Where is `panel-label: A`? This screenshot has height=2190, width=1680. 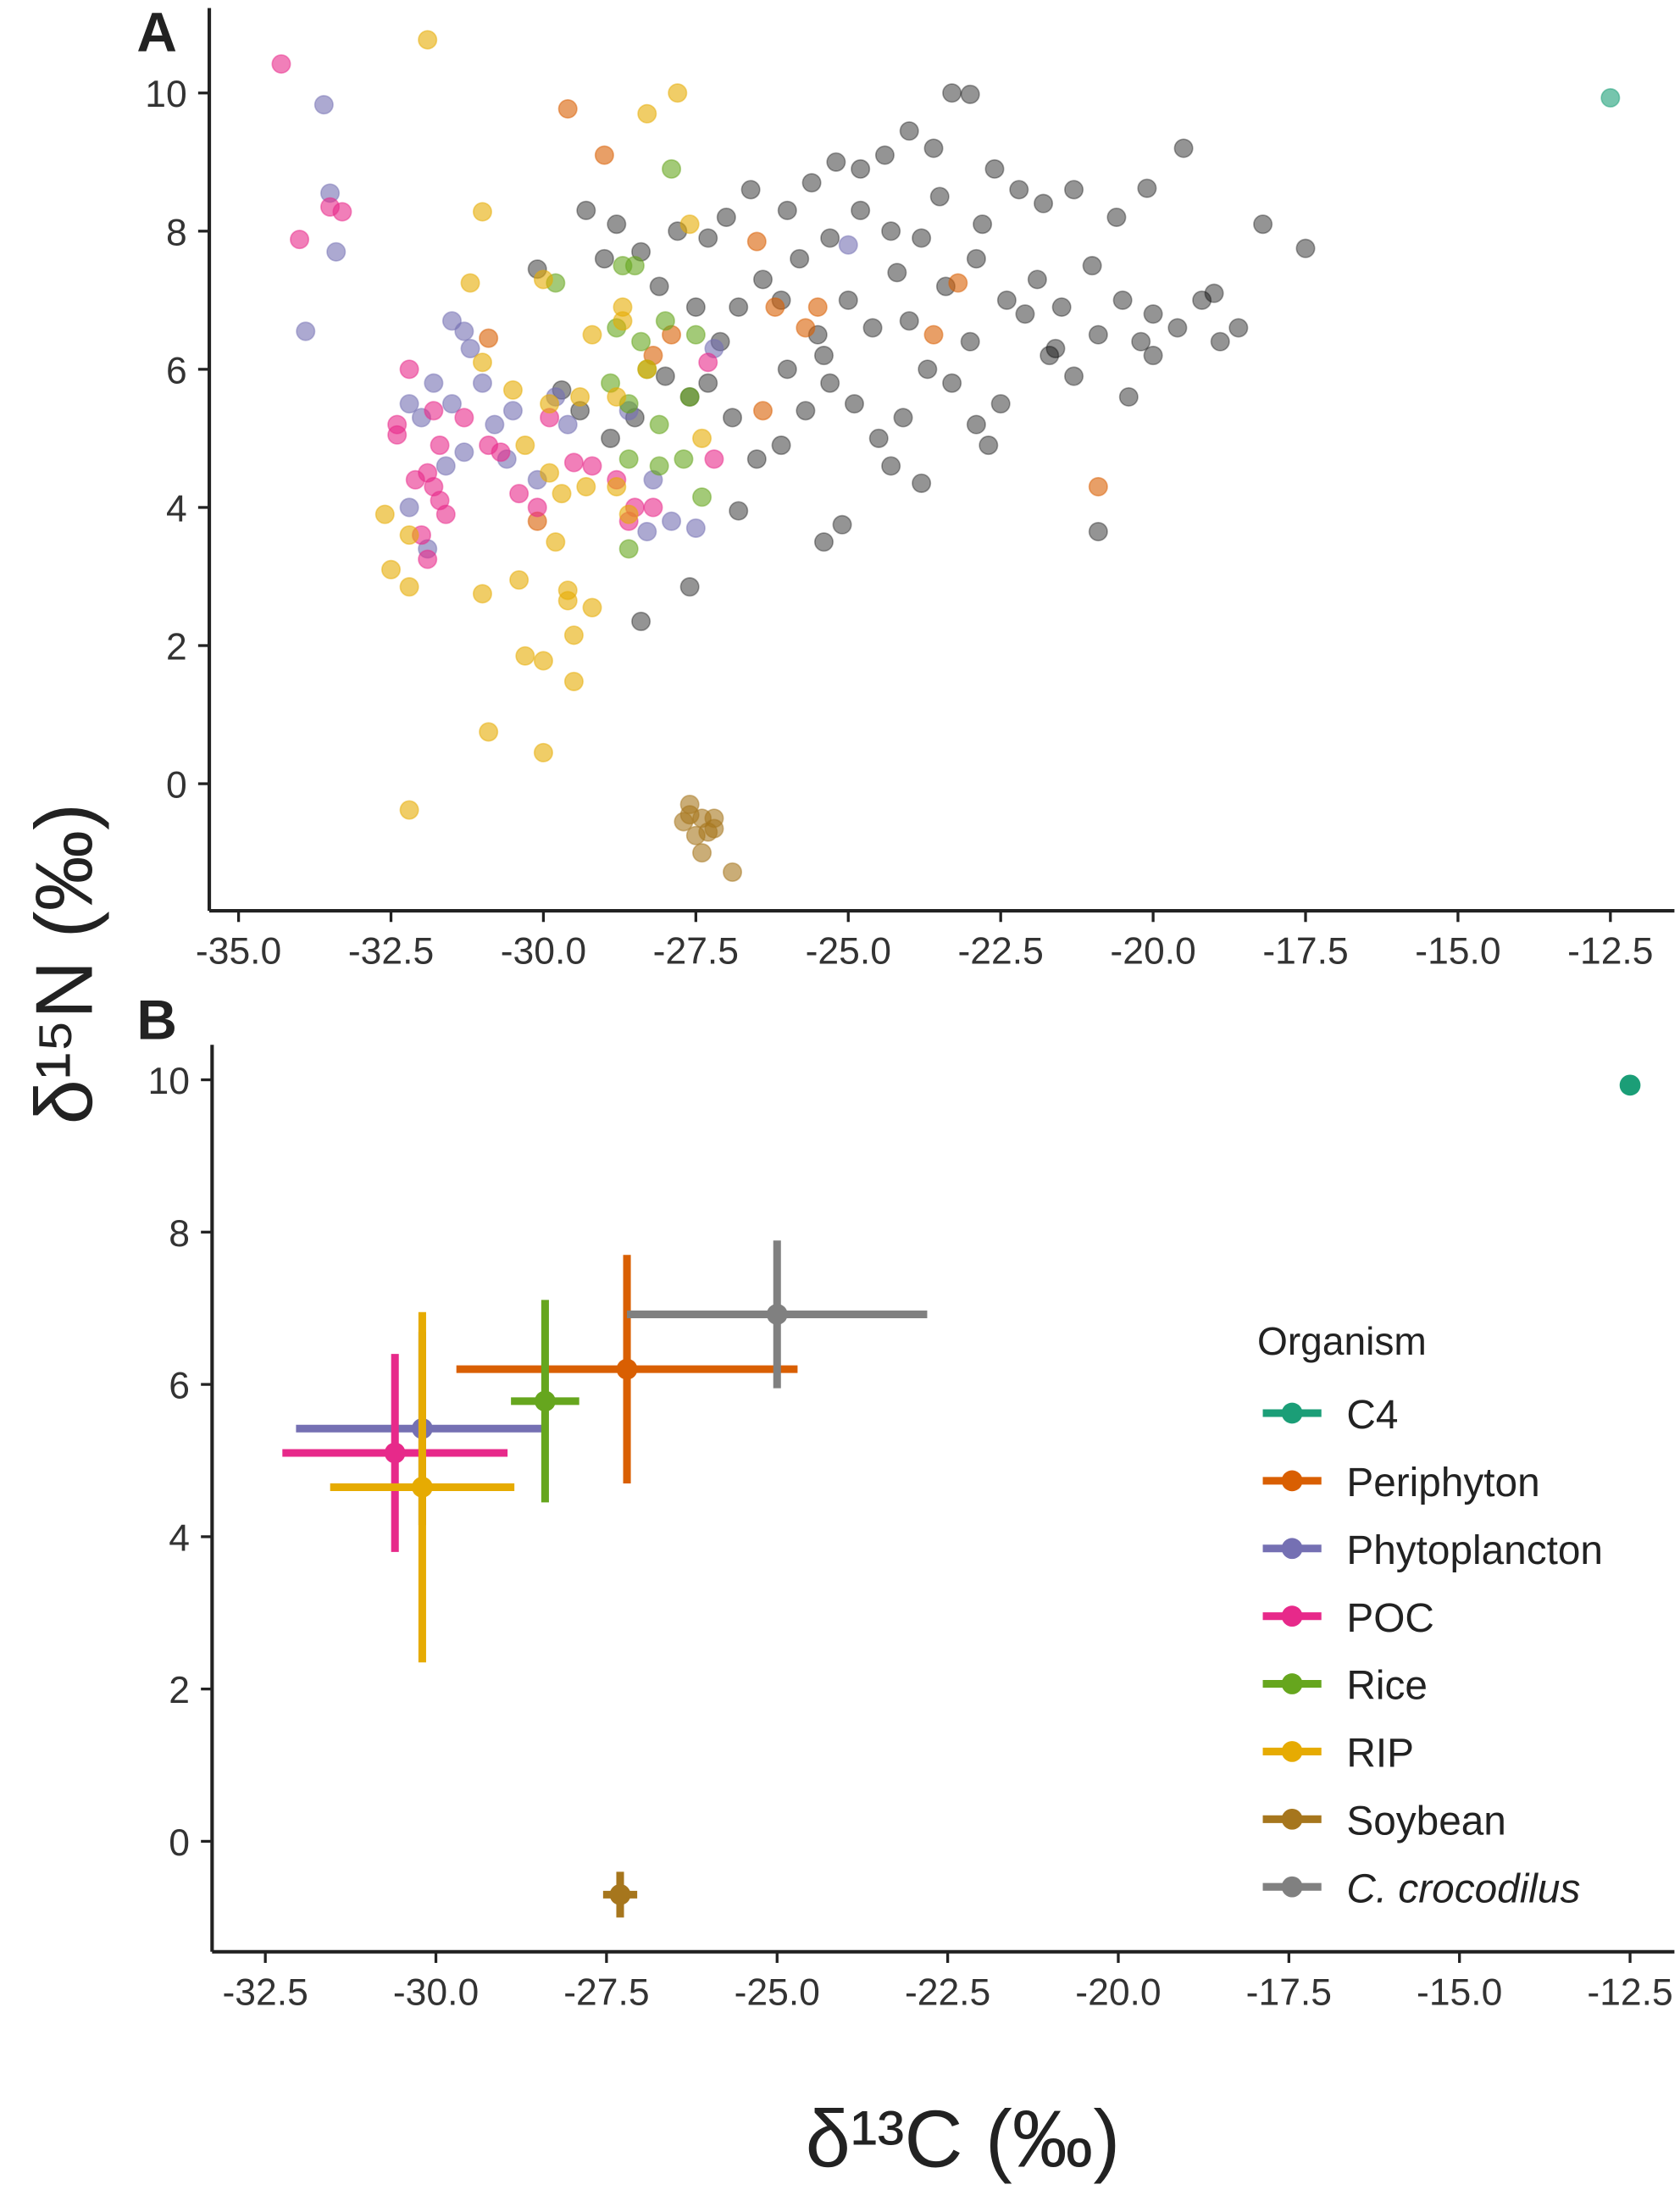
panel-label: A is located at coordinates (156, 32).